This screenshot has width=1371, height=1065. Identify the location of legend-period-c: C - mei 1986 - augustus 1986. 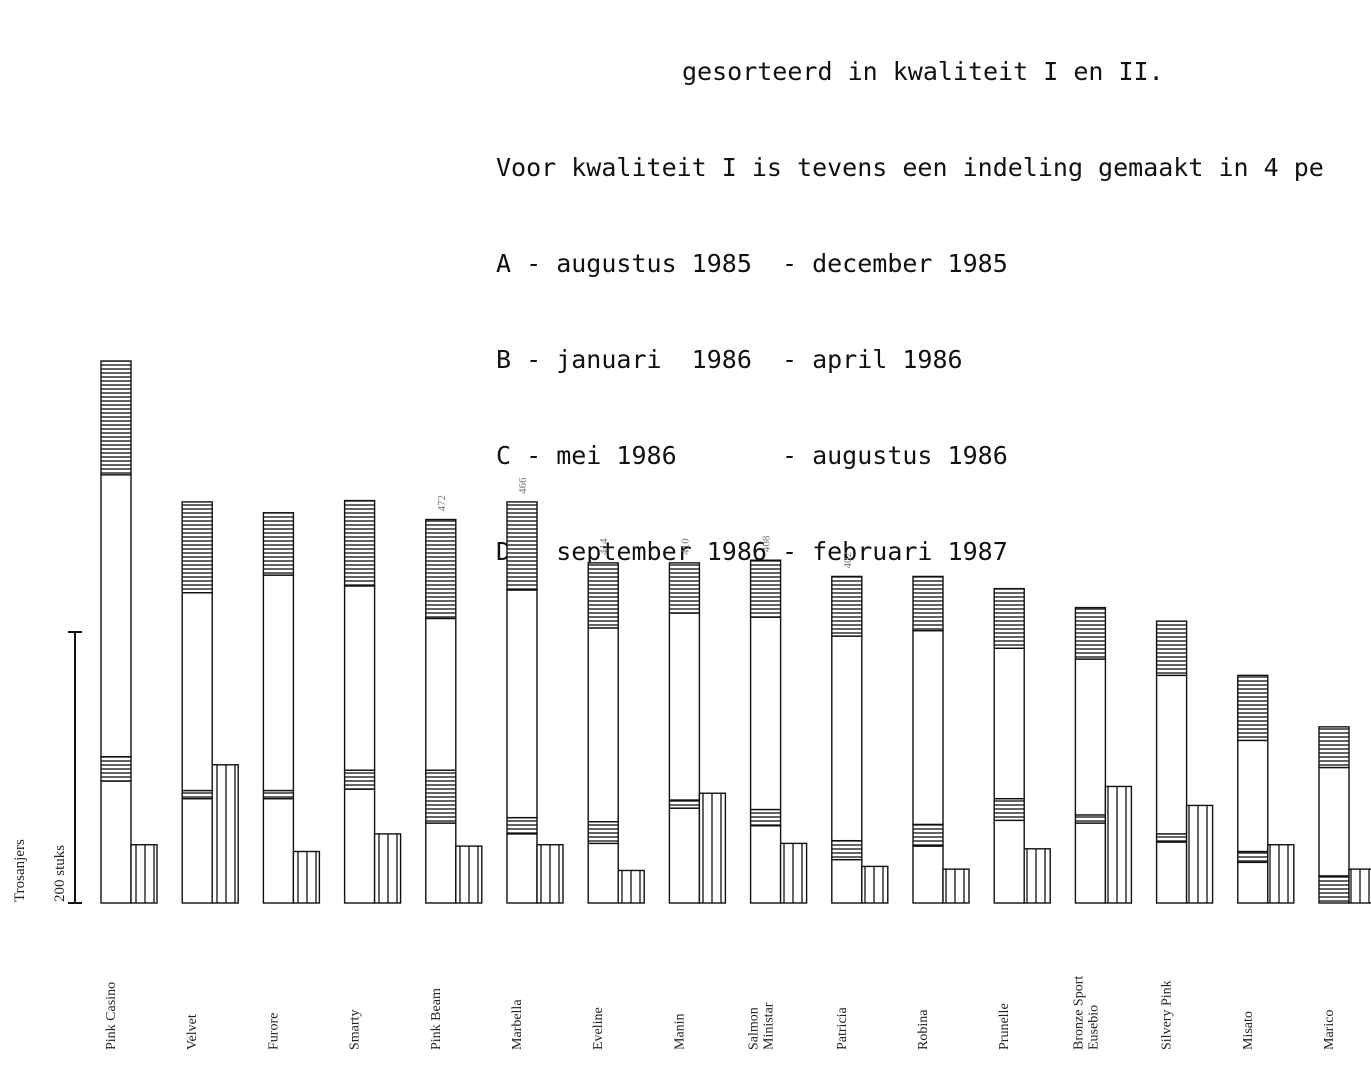
(752, 455).